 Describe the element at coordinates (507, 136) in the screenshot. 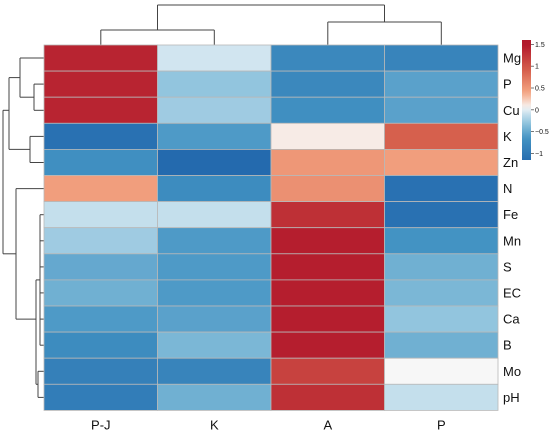

I see `row-label-k: K` at that location.